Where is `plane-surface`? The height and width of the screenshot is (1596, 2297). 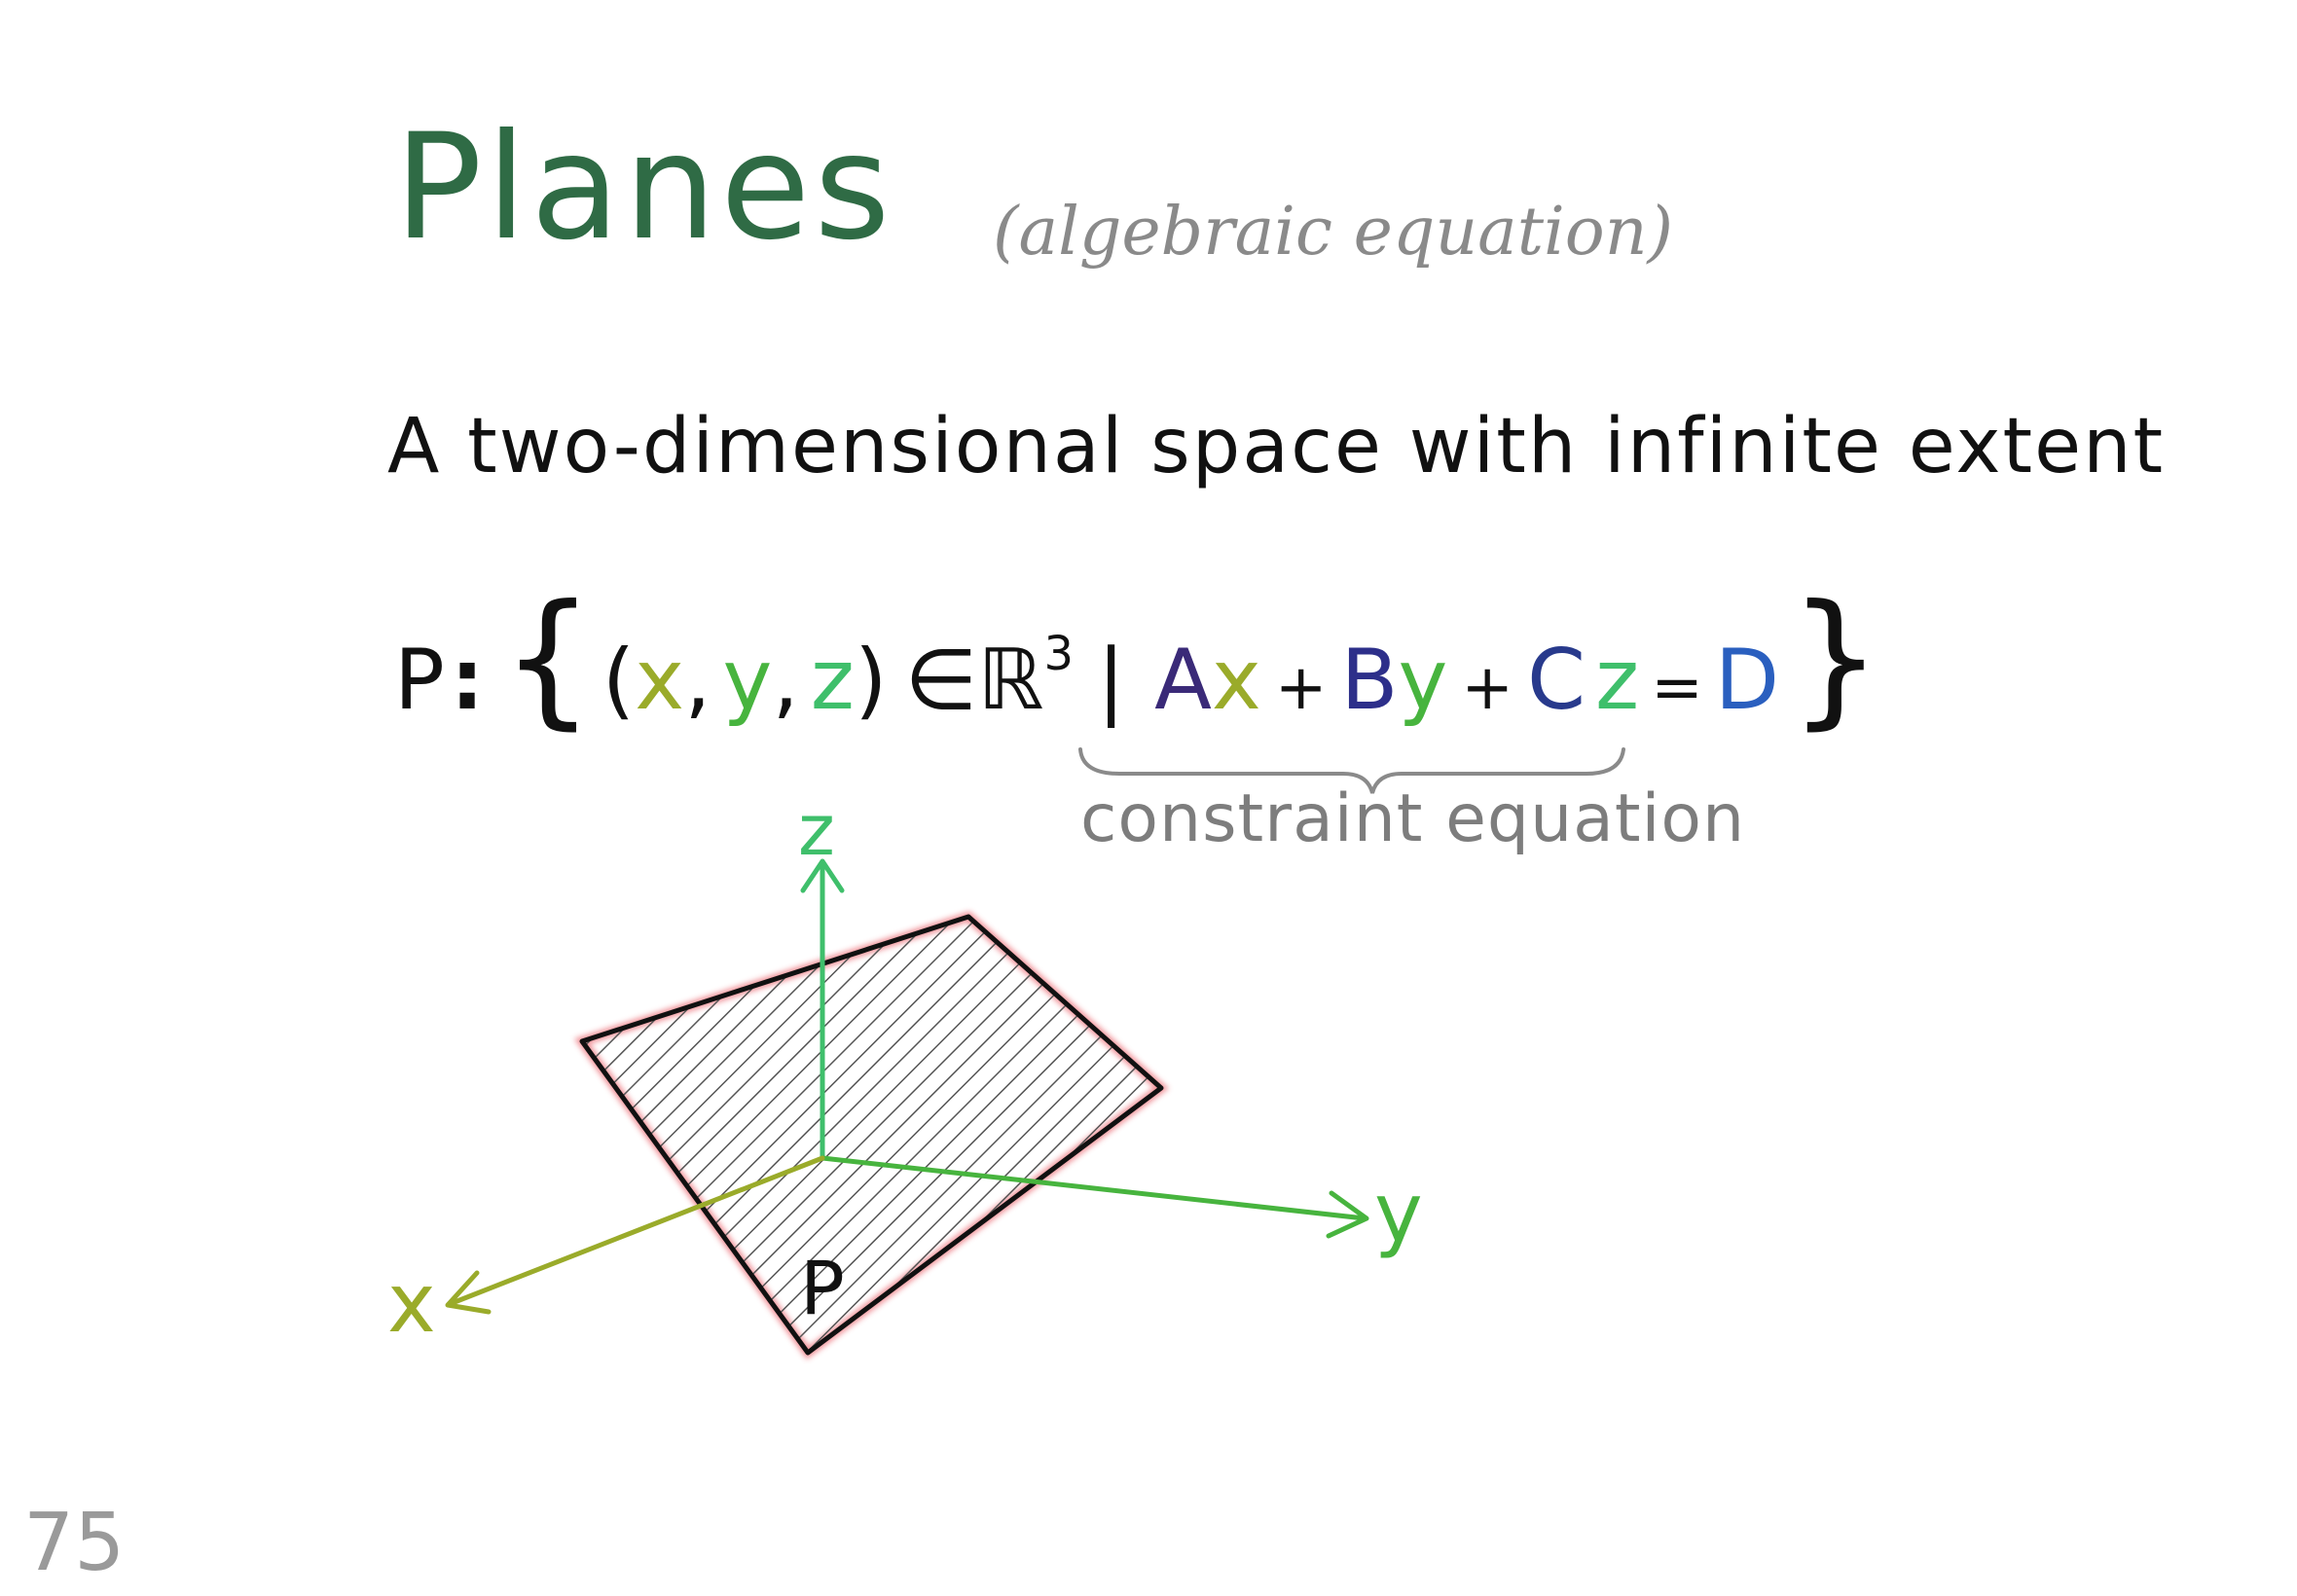
plane-surface is located at coordinates (871, 1135).